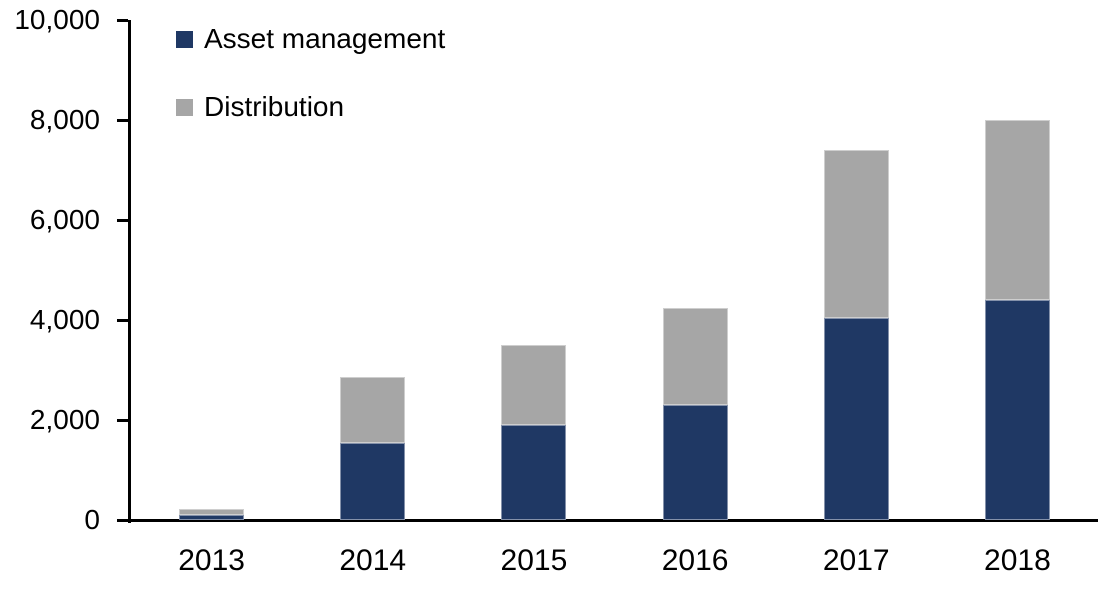 This screenshot has width=1102, height=594. I want to click on bar-segment-asset-management-2018, so click(1017, 410).